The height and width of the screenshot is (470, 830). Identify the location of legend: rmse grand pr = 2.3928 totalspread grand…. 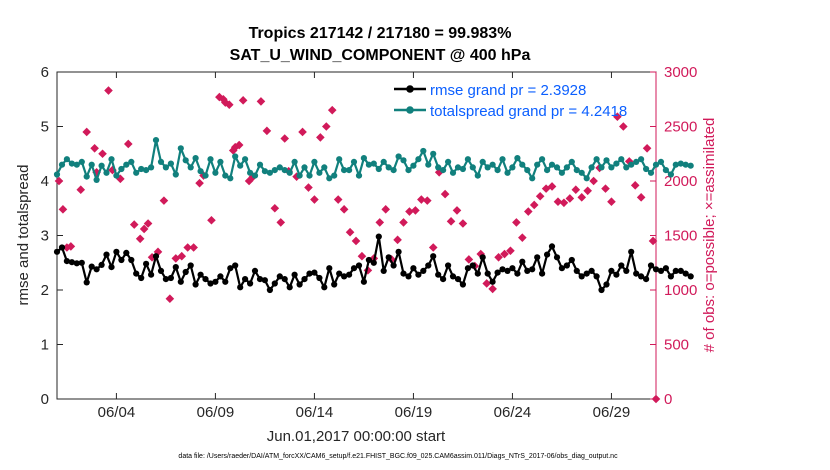
(510, 101).